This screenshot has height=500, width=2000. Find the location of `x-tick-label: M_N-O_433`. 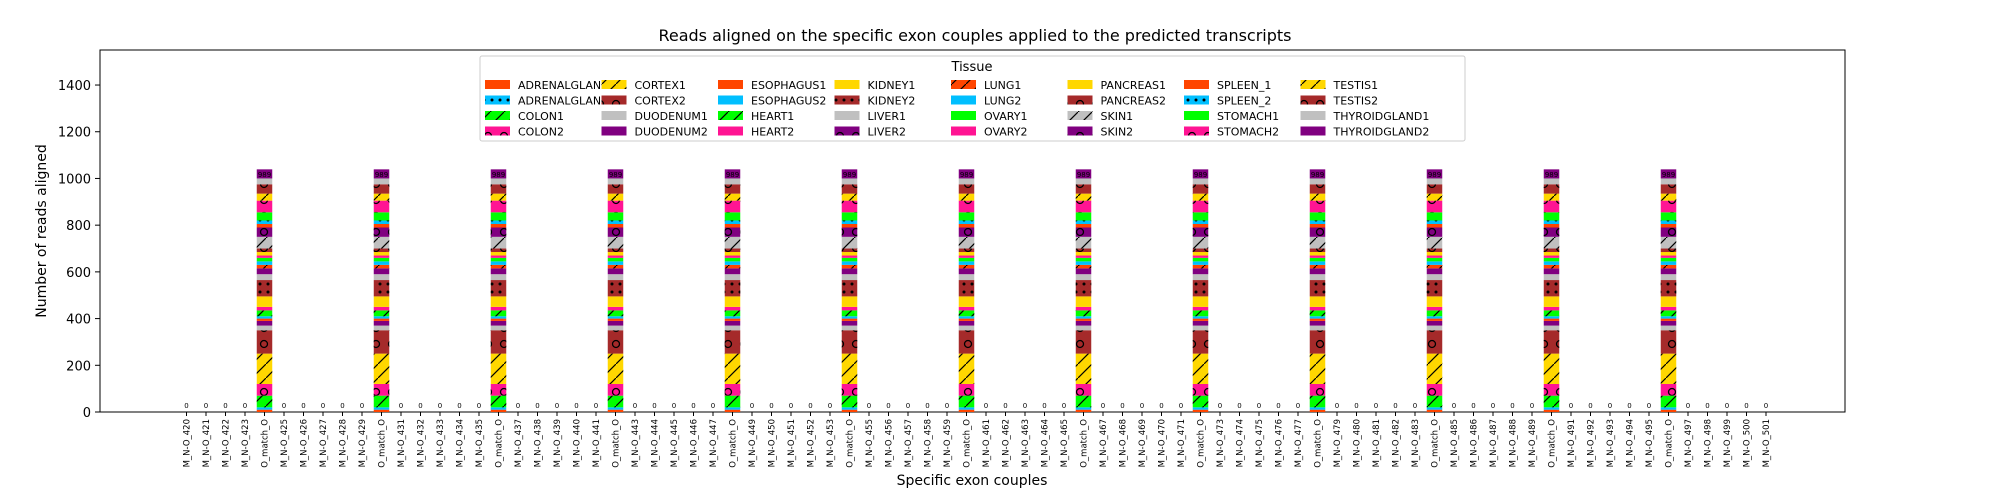

x-tick-label: M_N-O_433 is located at coordinates (441, 443).